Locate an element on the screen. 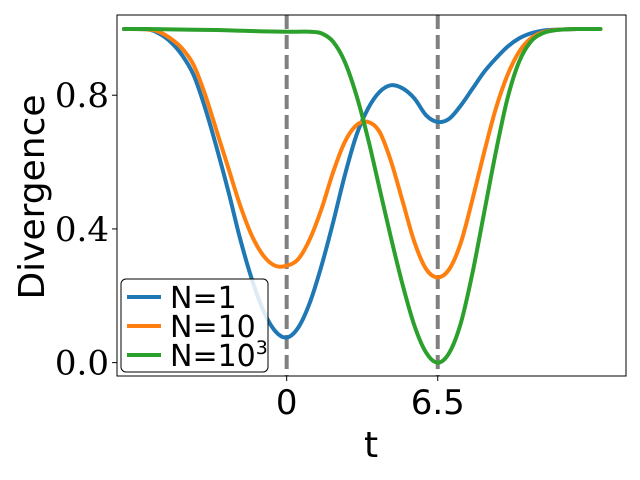  x-axis-ticks: 0 6.5 is located at coordinates (370, 399).